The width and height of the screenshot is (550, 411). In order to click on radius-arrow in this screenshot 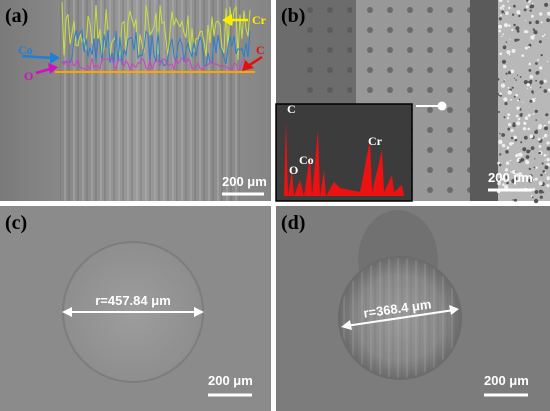, I will do `click(400, 318)`.